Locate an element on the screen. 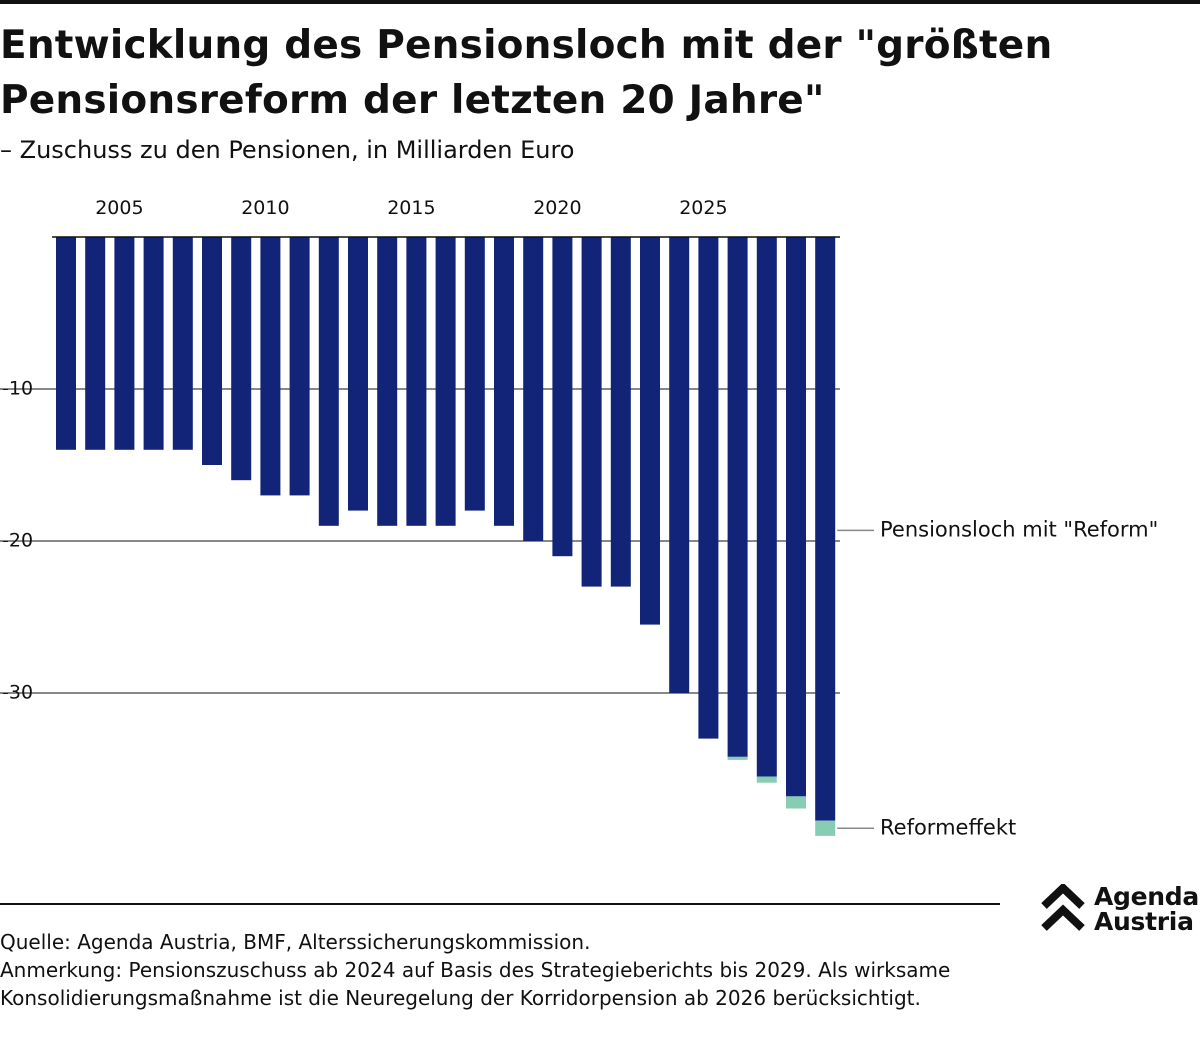  chevron-up-logo-icon is located at coordinates (1063, 907).